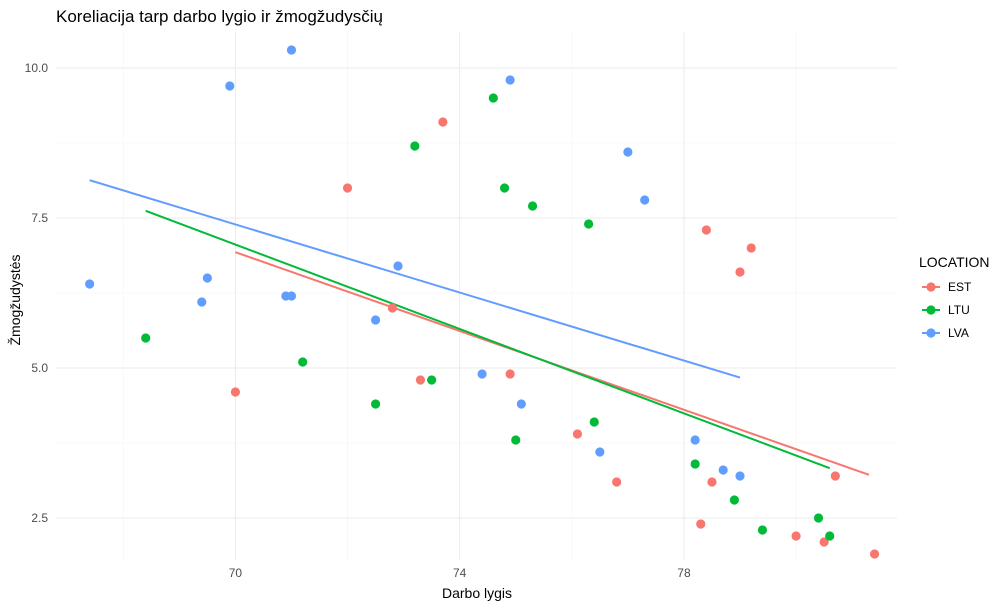 Image resolution: width=1008 pixels, height=609 pixels. Describe the element at coordinates (958, 333) in the screenshot. I see `legend-label: LVA` at that location.